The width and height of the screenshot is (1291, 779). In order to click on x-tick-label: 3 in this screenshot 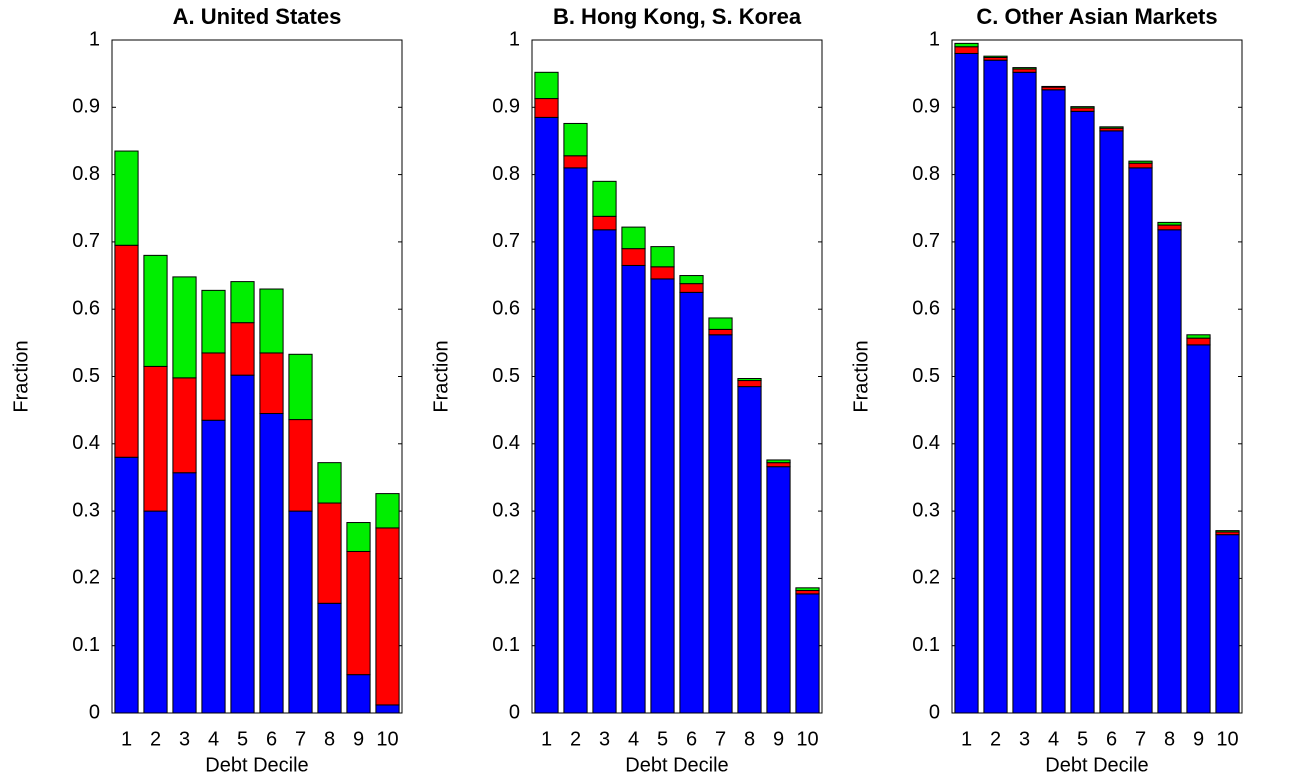, I will do `click(1024, 739)`.